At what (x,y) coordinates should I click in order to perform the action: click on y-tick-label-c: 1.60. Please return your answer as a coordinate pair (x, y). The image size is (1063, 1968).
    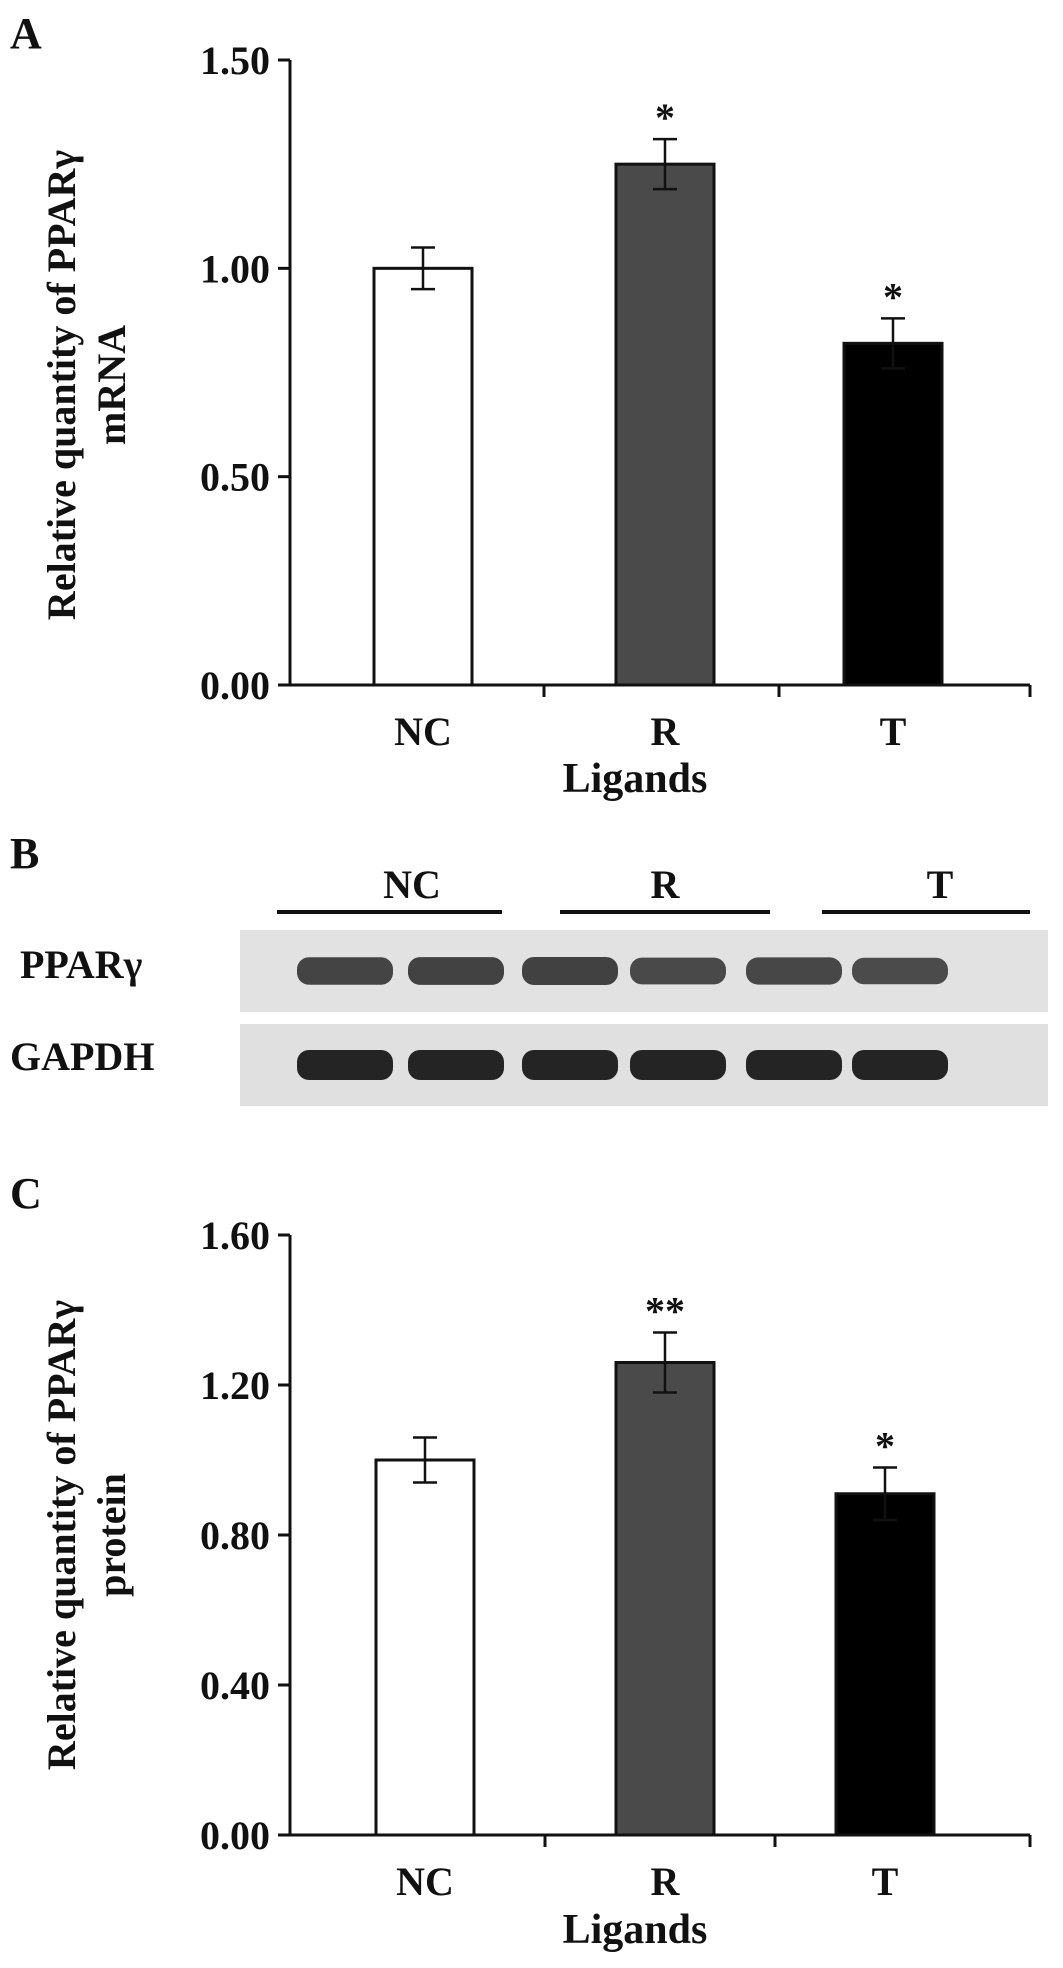
    Looking at the image, I should click on (235, 1235).